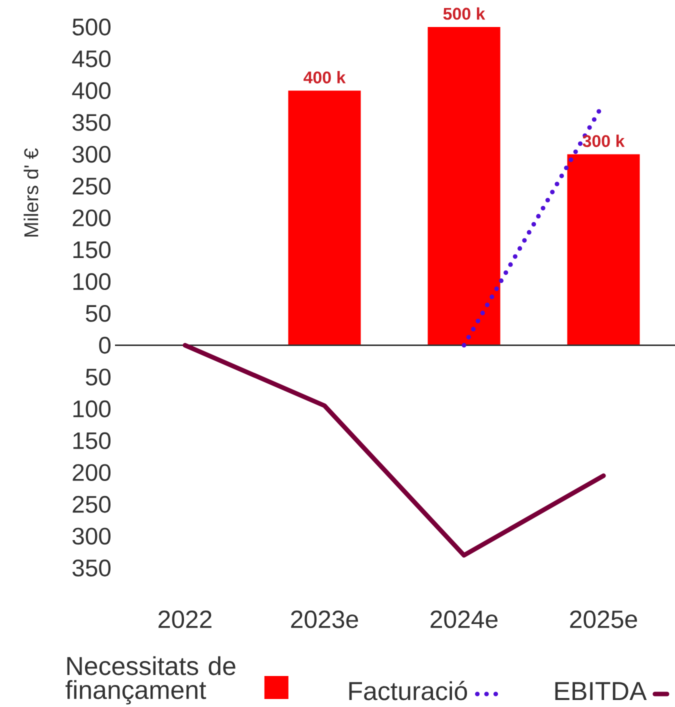 Image resolution: width=675 pixels, height=707 pixels. I want to click on y-tick-label: 0, so click(105, 345).